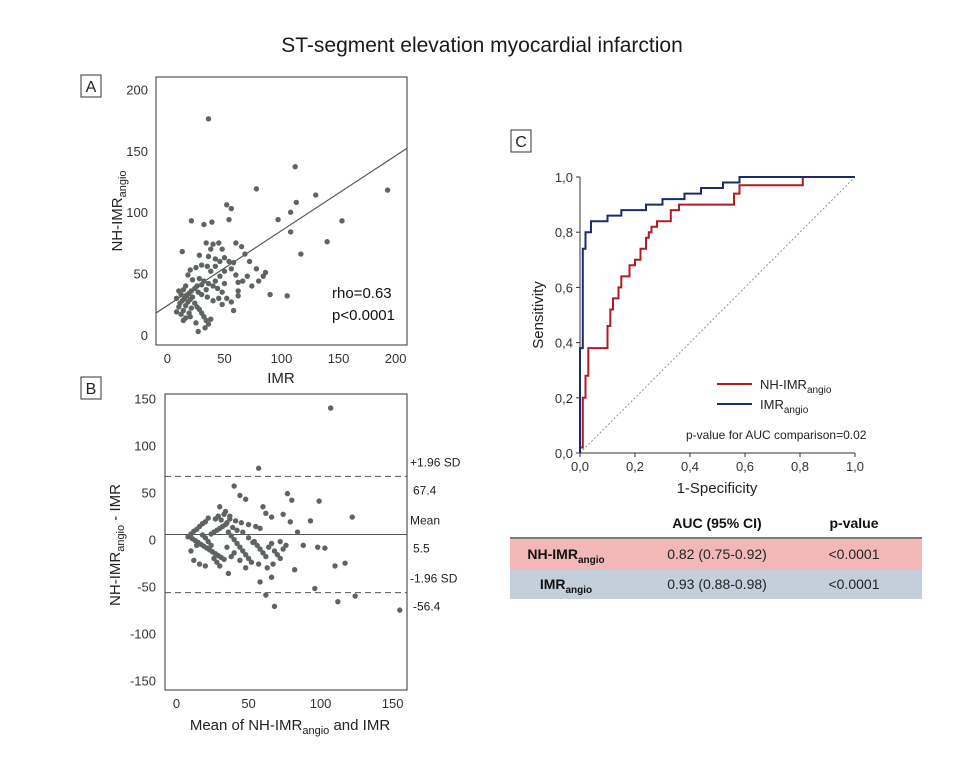  What do you see at coordinates (567, 315) in the screenshot?
I see `panel-c-y-ticks: 0,0 0,2 0,4 0,6 0,8 1,0` at bounding box center [567, 315].